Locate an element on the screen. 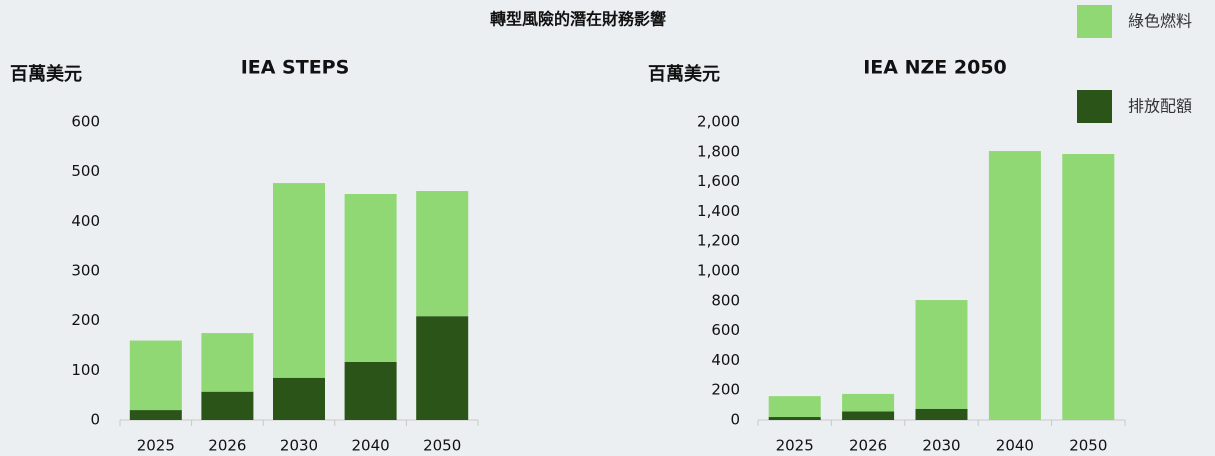 The image size is (1215, 456). y-tick-label: 1,200 is located at coordinates (718, 241).